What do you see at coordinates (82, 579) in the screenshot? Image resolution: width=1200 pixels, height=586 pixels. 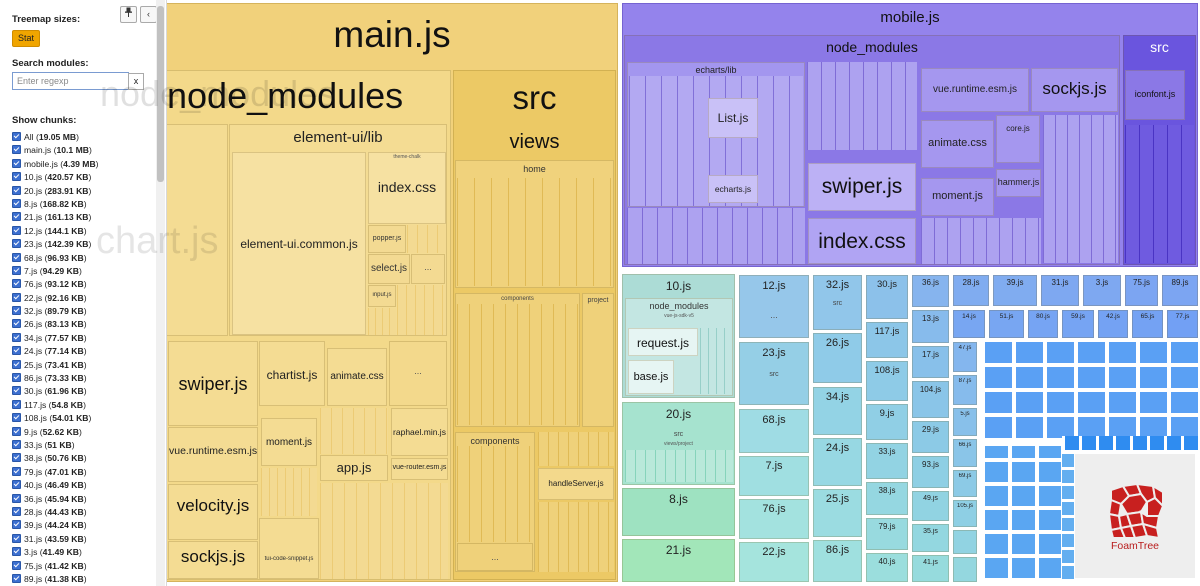 I see `chunk-checkbox-item: 89.js (41.38 KB)` at bounding box center [82, 579].